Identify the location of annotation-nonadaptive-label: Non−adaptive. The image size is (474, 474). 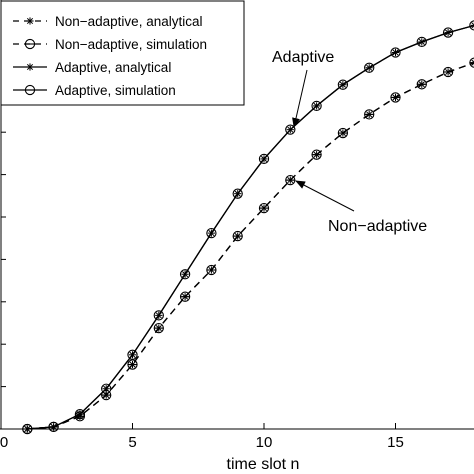
(377, 226).